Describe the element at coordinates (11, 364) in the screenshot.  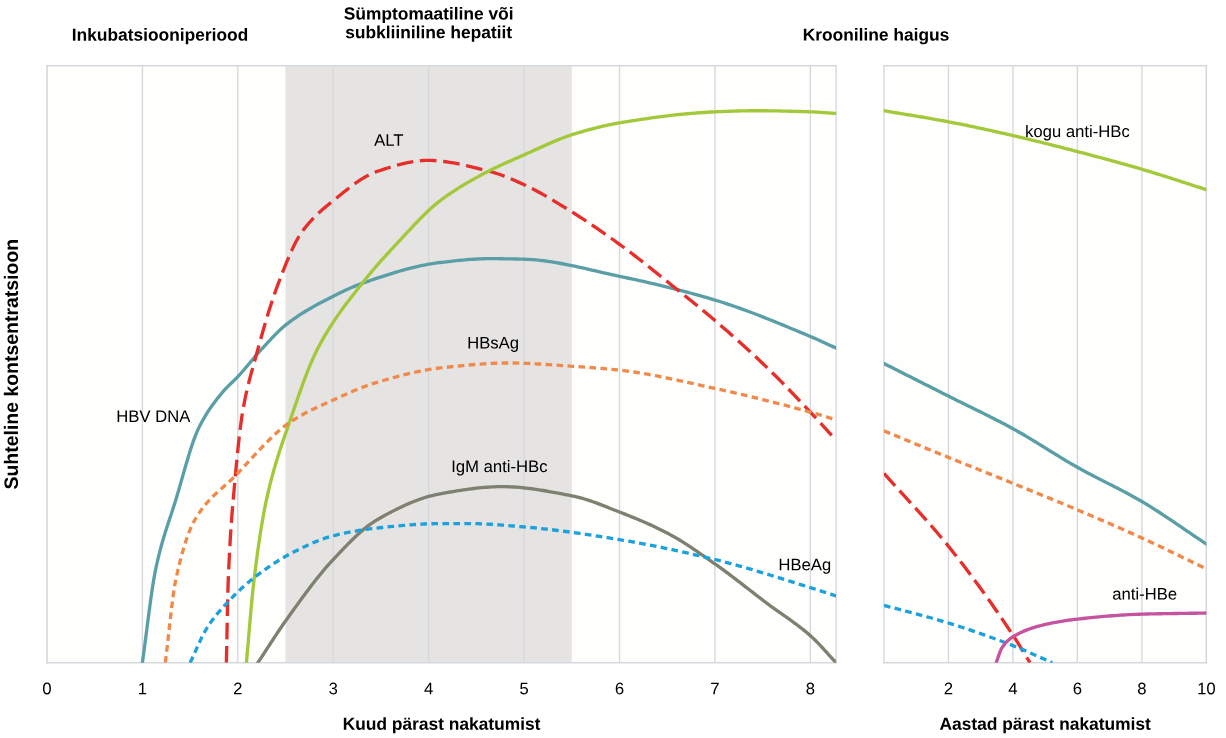
I see `y-axis-title: Suhteline kontsentratsioon` at that location.